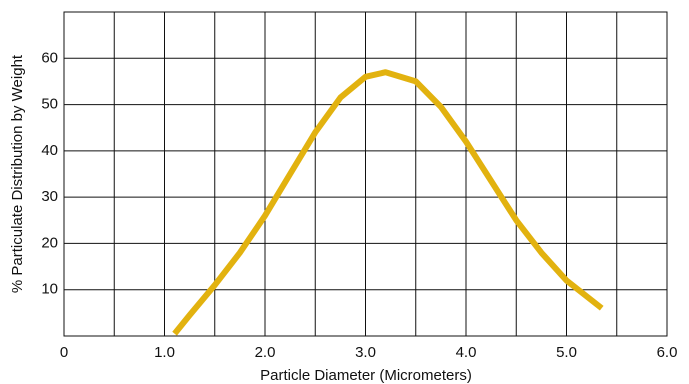 The image size is (689, 384). What do you see at coordinates (49, 57) in the screenshot?
I see `y-tick-label: 60` at bounding box center [49, 57].